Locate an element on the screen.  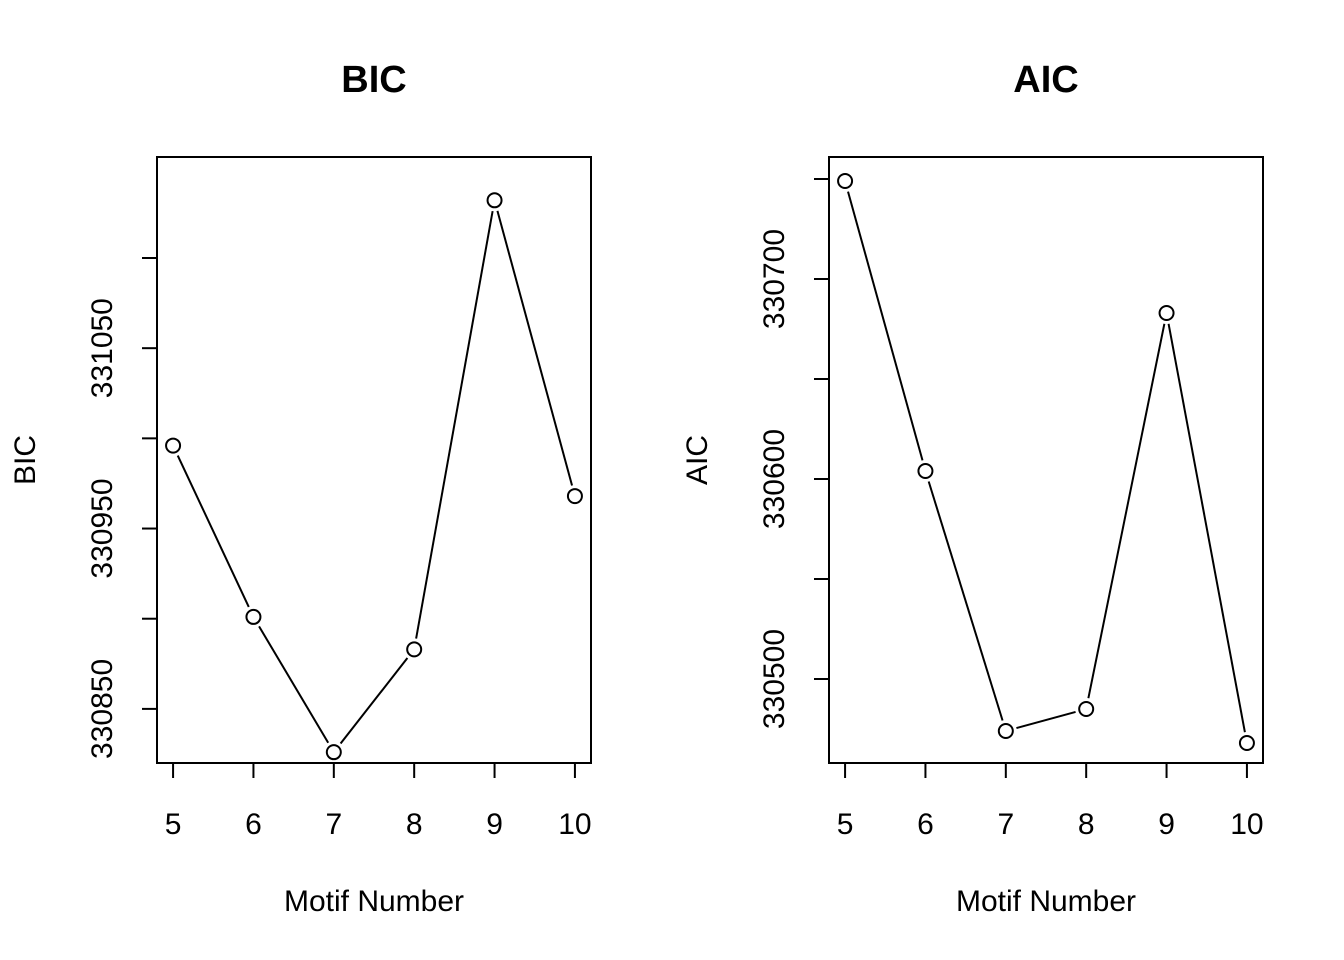
aic-x-axis-label: Motif Number is located at coordinates (1046, 901).